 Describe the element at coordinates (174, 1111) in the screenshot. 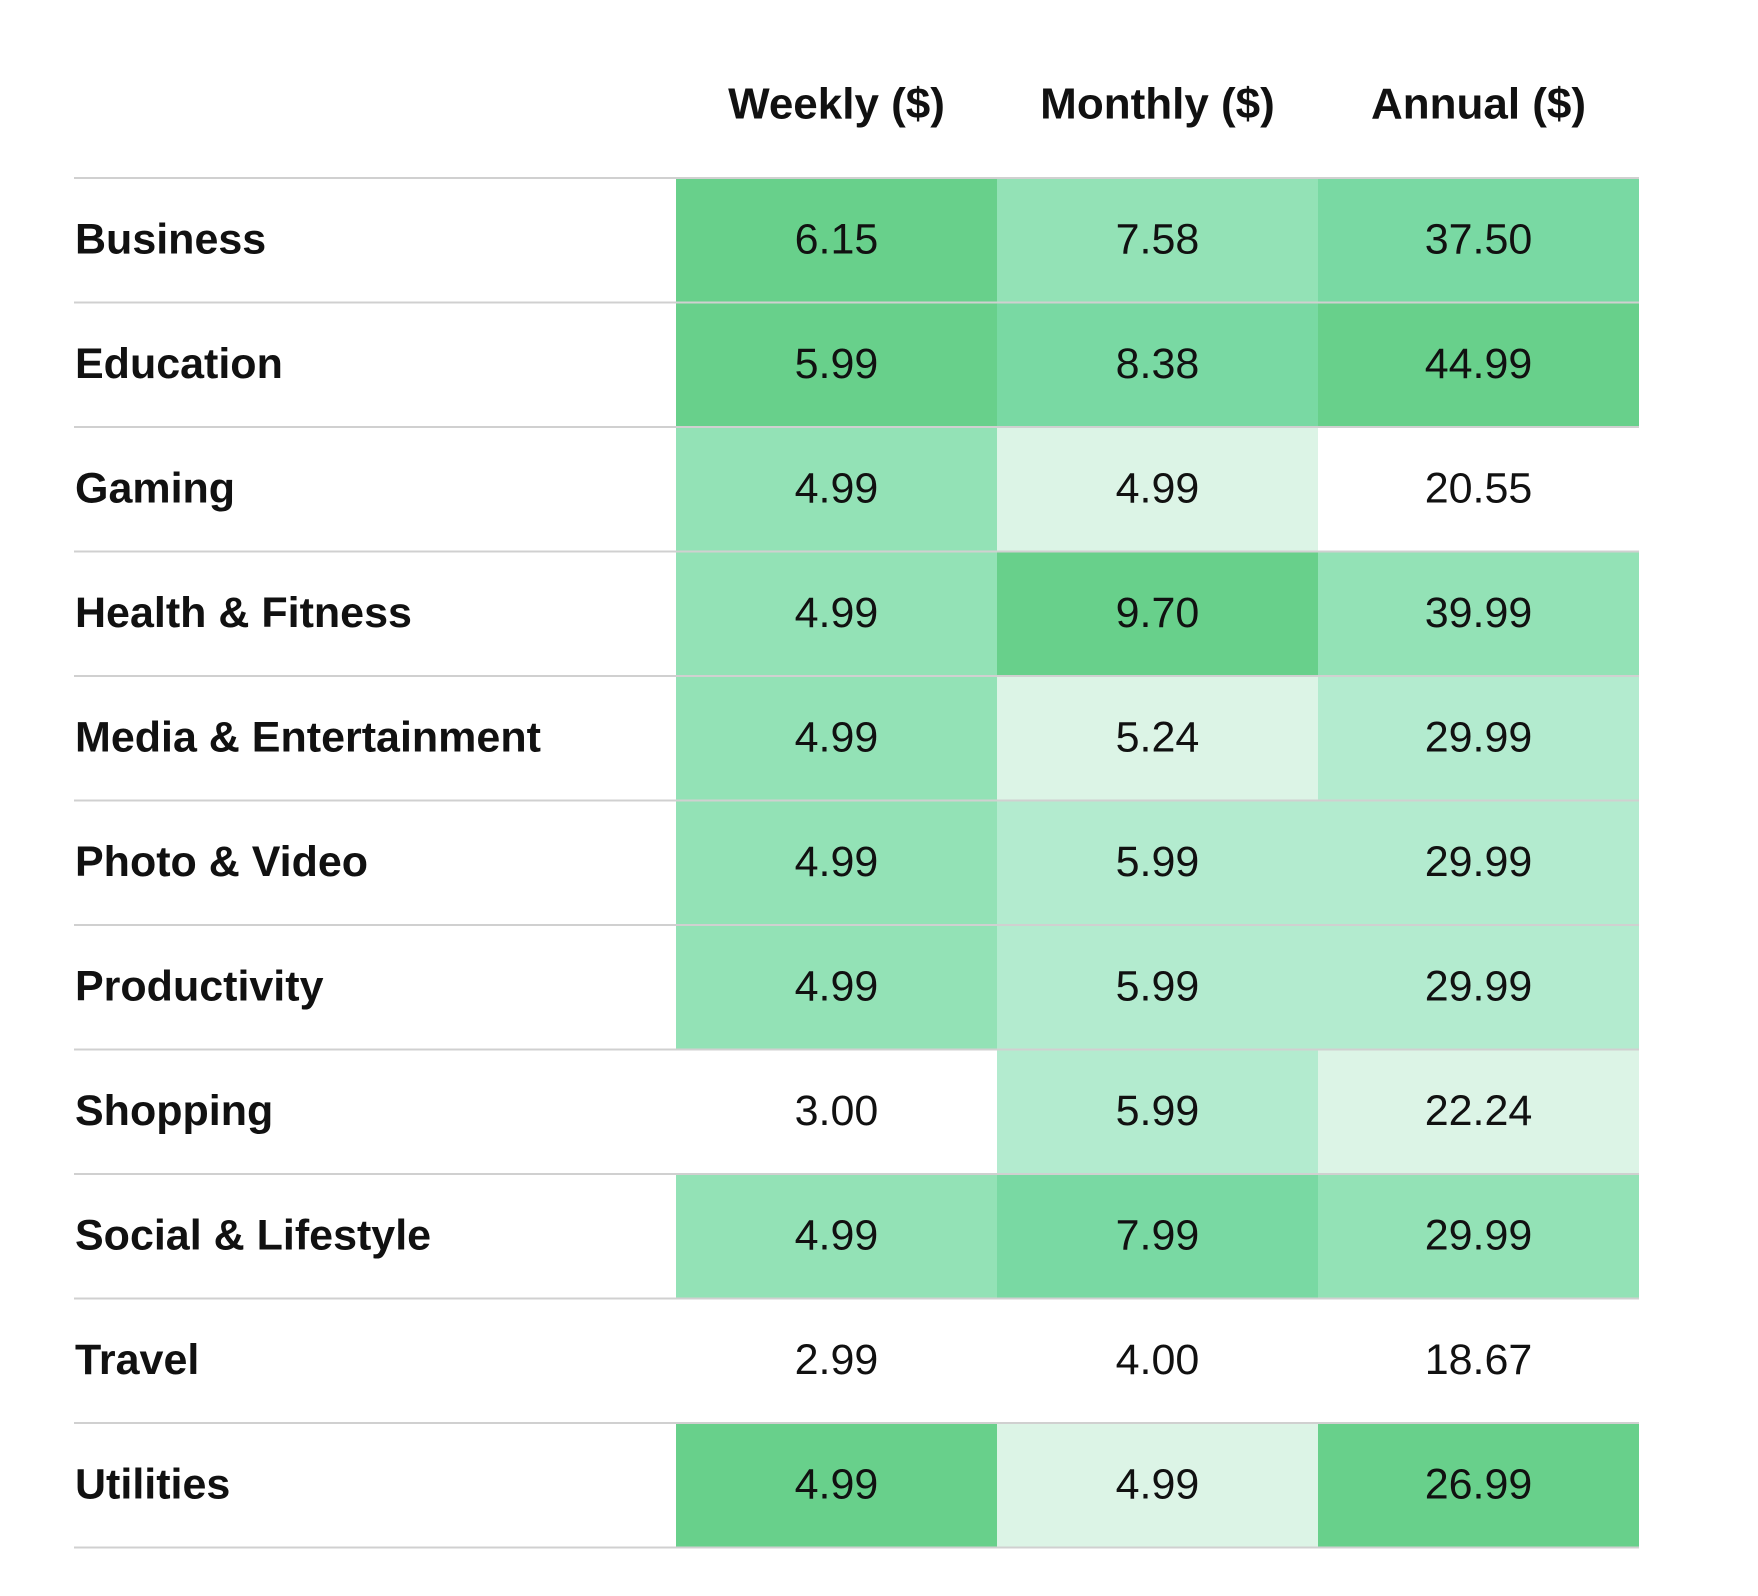

I see `row-label: Shopping` at that location.